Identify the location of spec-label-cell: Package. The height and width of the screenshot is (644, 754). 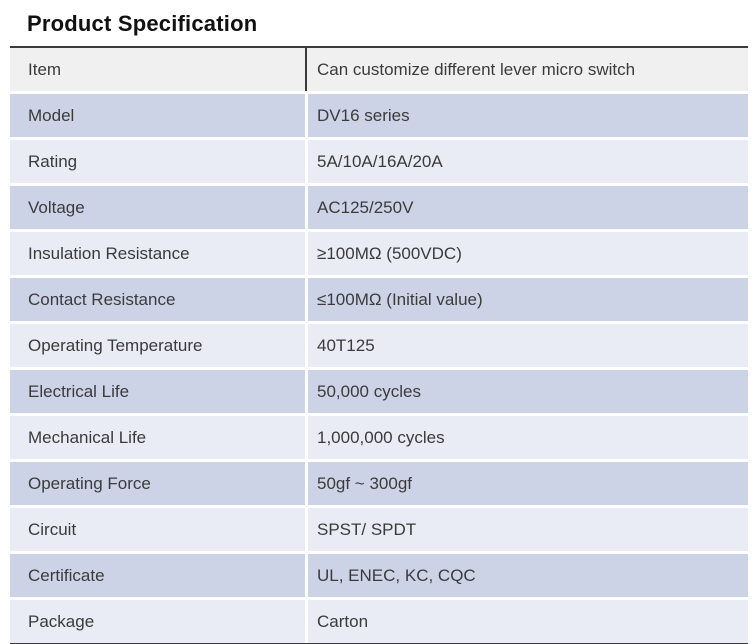
(157, 621).